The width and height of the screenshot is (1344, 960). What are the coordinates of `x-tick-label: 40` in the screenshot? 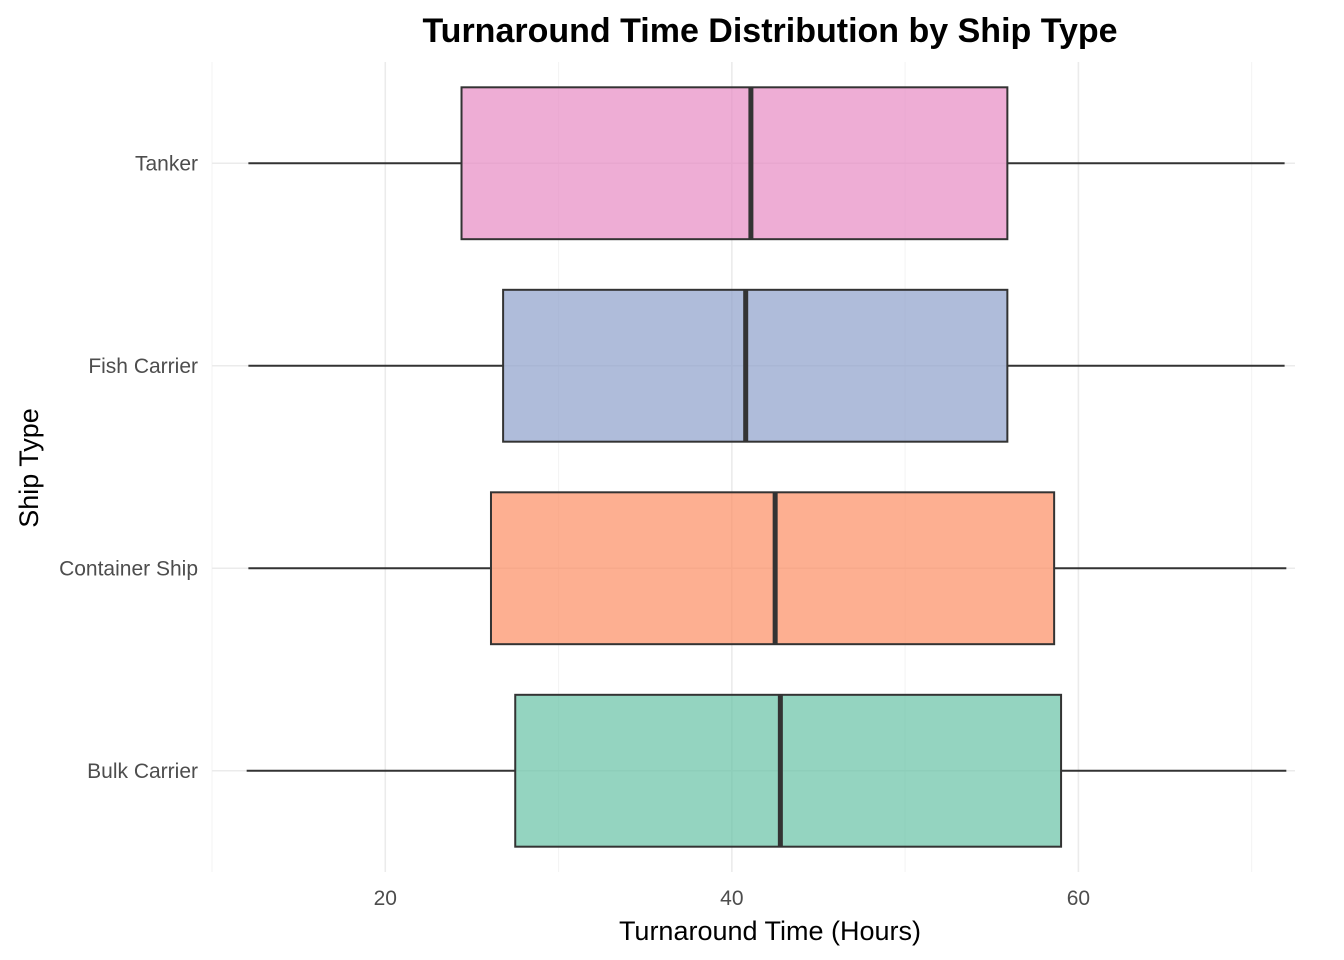 It's located at (731, 898).